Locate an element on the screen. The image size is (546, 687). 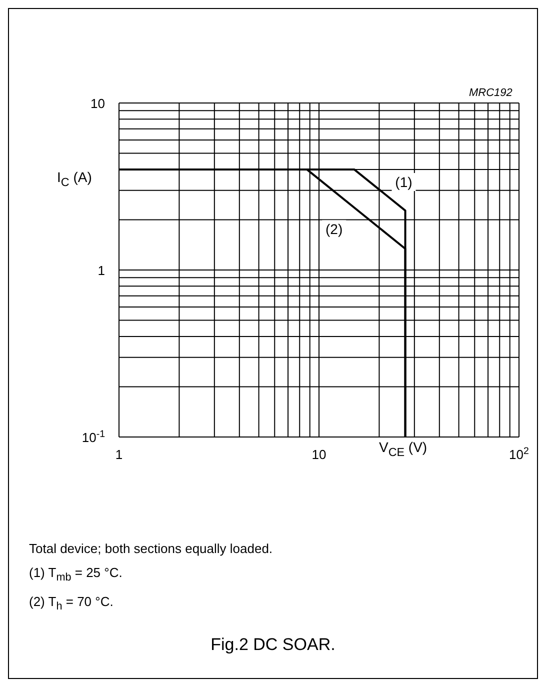
text: (1) T$_{mb}$ = 25 °C. is located at coordinates (76, 575).